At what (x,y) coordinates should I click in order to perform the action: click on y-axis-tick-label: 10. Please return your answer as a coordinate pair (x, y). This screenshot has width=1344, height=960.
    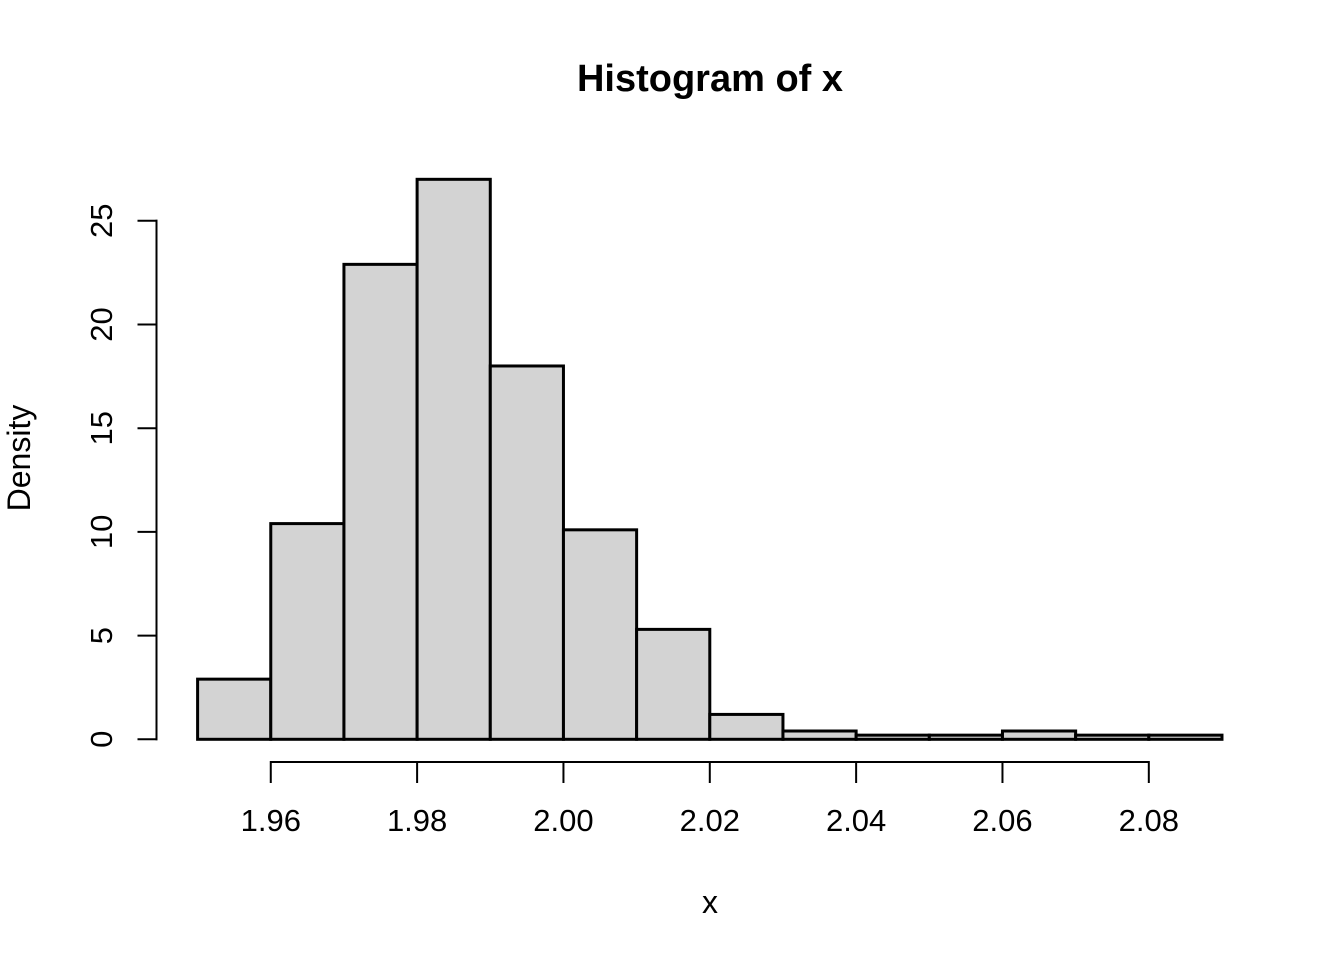
    Looking at the image, I should click on (101, 532).